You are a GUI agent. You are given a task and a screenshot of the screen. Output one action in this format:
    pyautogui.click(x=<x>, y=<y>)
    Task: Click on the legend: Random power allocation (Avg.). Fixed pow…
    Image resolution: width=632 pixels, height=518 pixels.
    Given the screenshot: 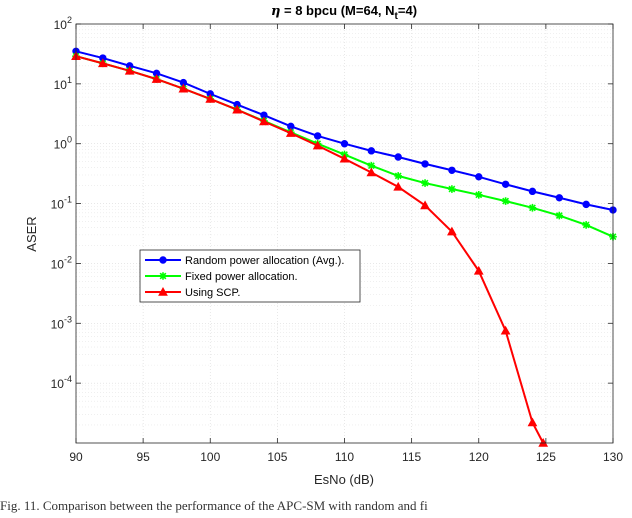 What is the action you would take?
    pyautogui.click(x=250, y=276)
    